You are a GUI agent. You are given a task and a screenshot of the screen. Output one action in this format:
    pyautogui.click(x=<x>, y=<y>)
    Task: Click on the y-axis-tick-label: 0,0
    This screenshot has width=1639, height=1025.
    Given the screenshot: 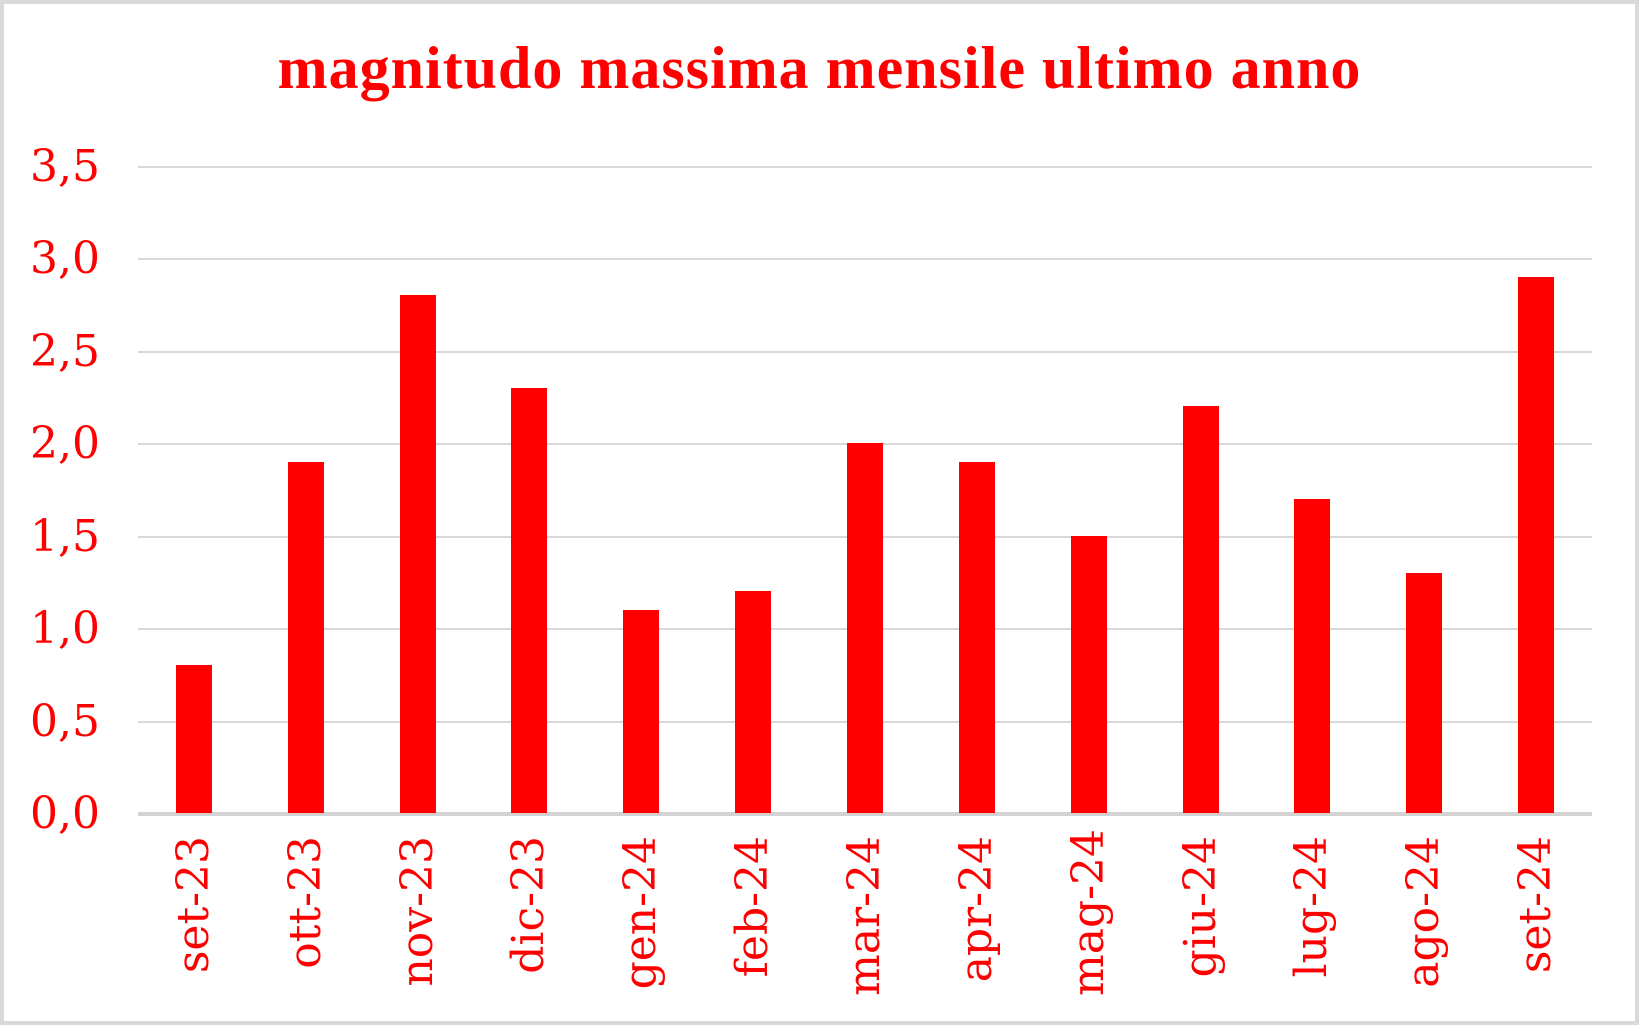 What is the action you would take?
    pyautogui.click(x=65, y=813)
    